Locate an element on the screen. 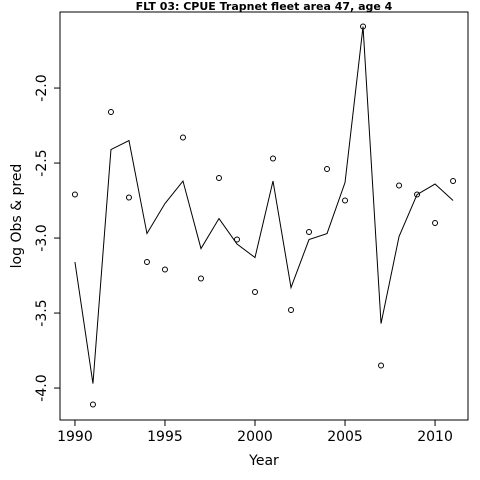 Image resolution: width=480 pixels, height=480 pixels. x-tick-label: 2005 is located at coordinates (345, 437).